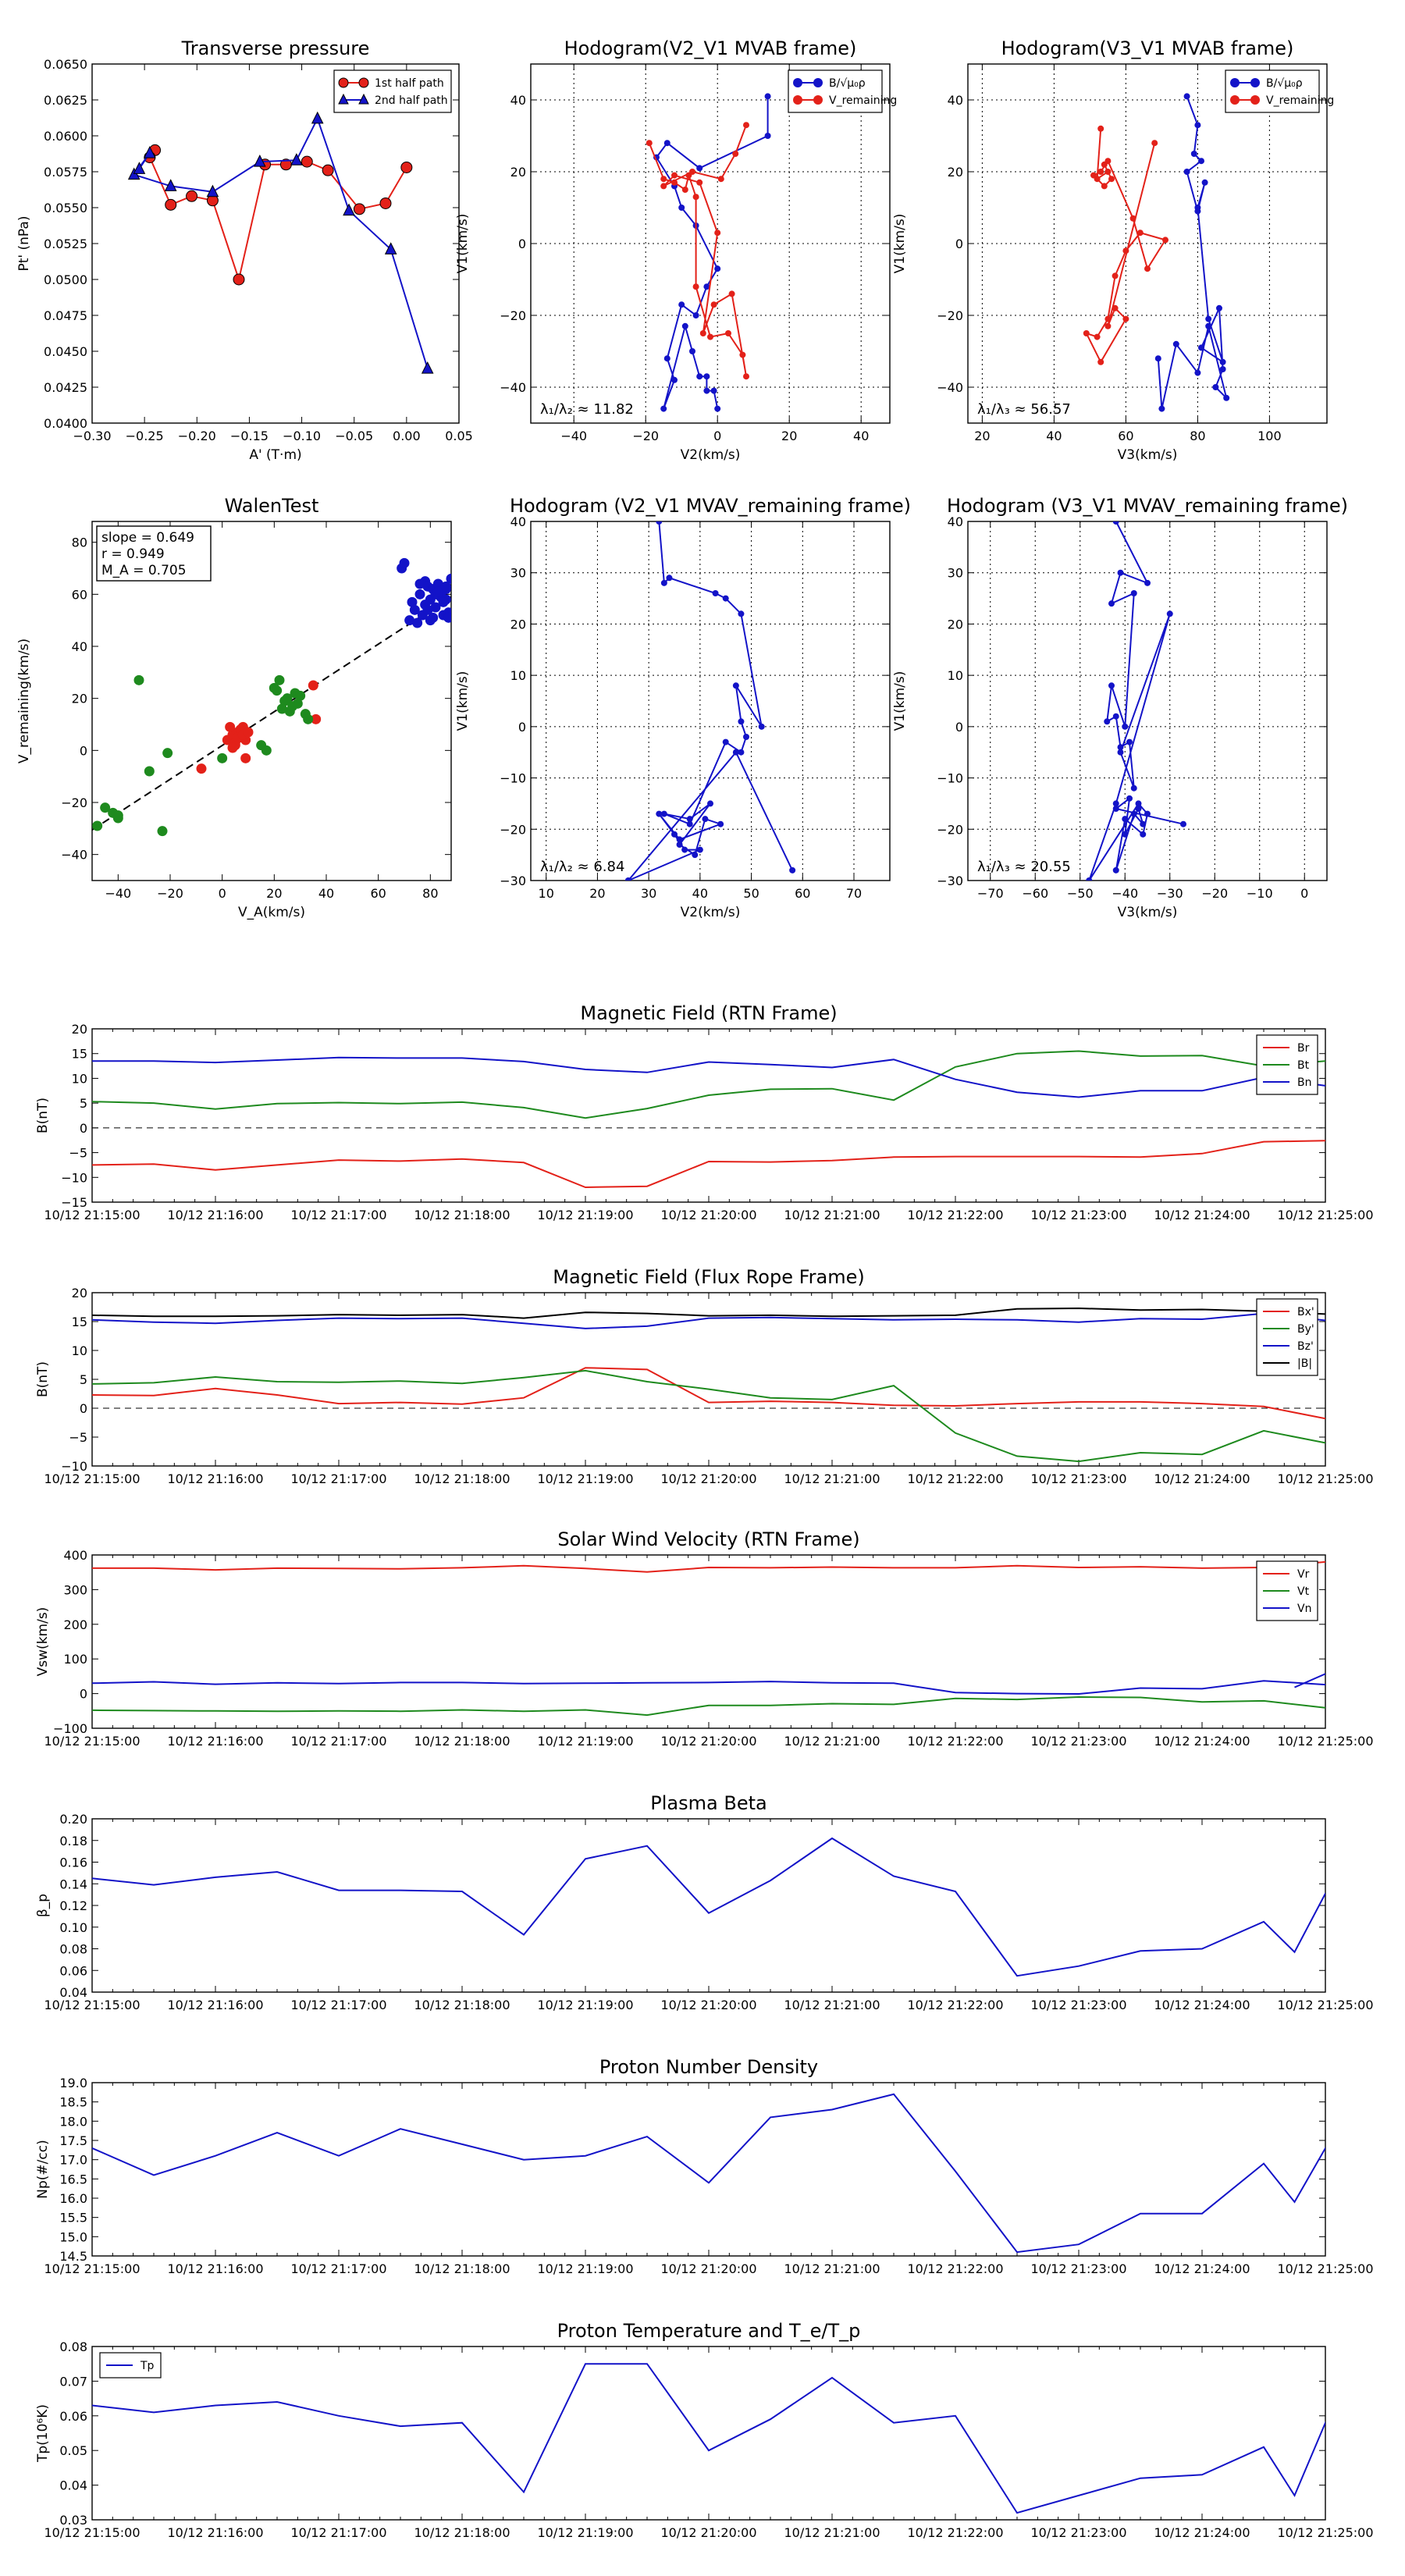 The height and width of the screenshot is (2576, 1405). What do you see at coordinates (1273, 91) in the screenshot?
I see `legend-box` at bounding box center [1273, 91].